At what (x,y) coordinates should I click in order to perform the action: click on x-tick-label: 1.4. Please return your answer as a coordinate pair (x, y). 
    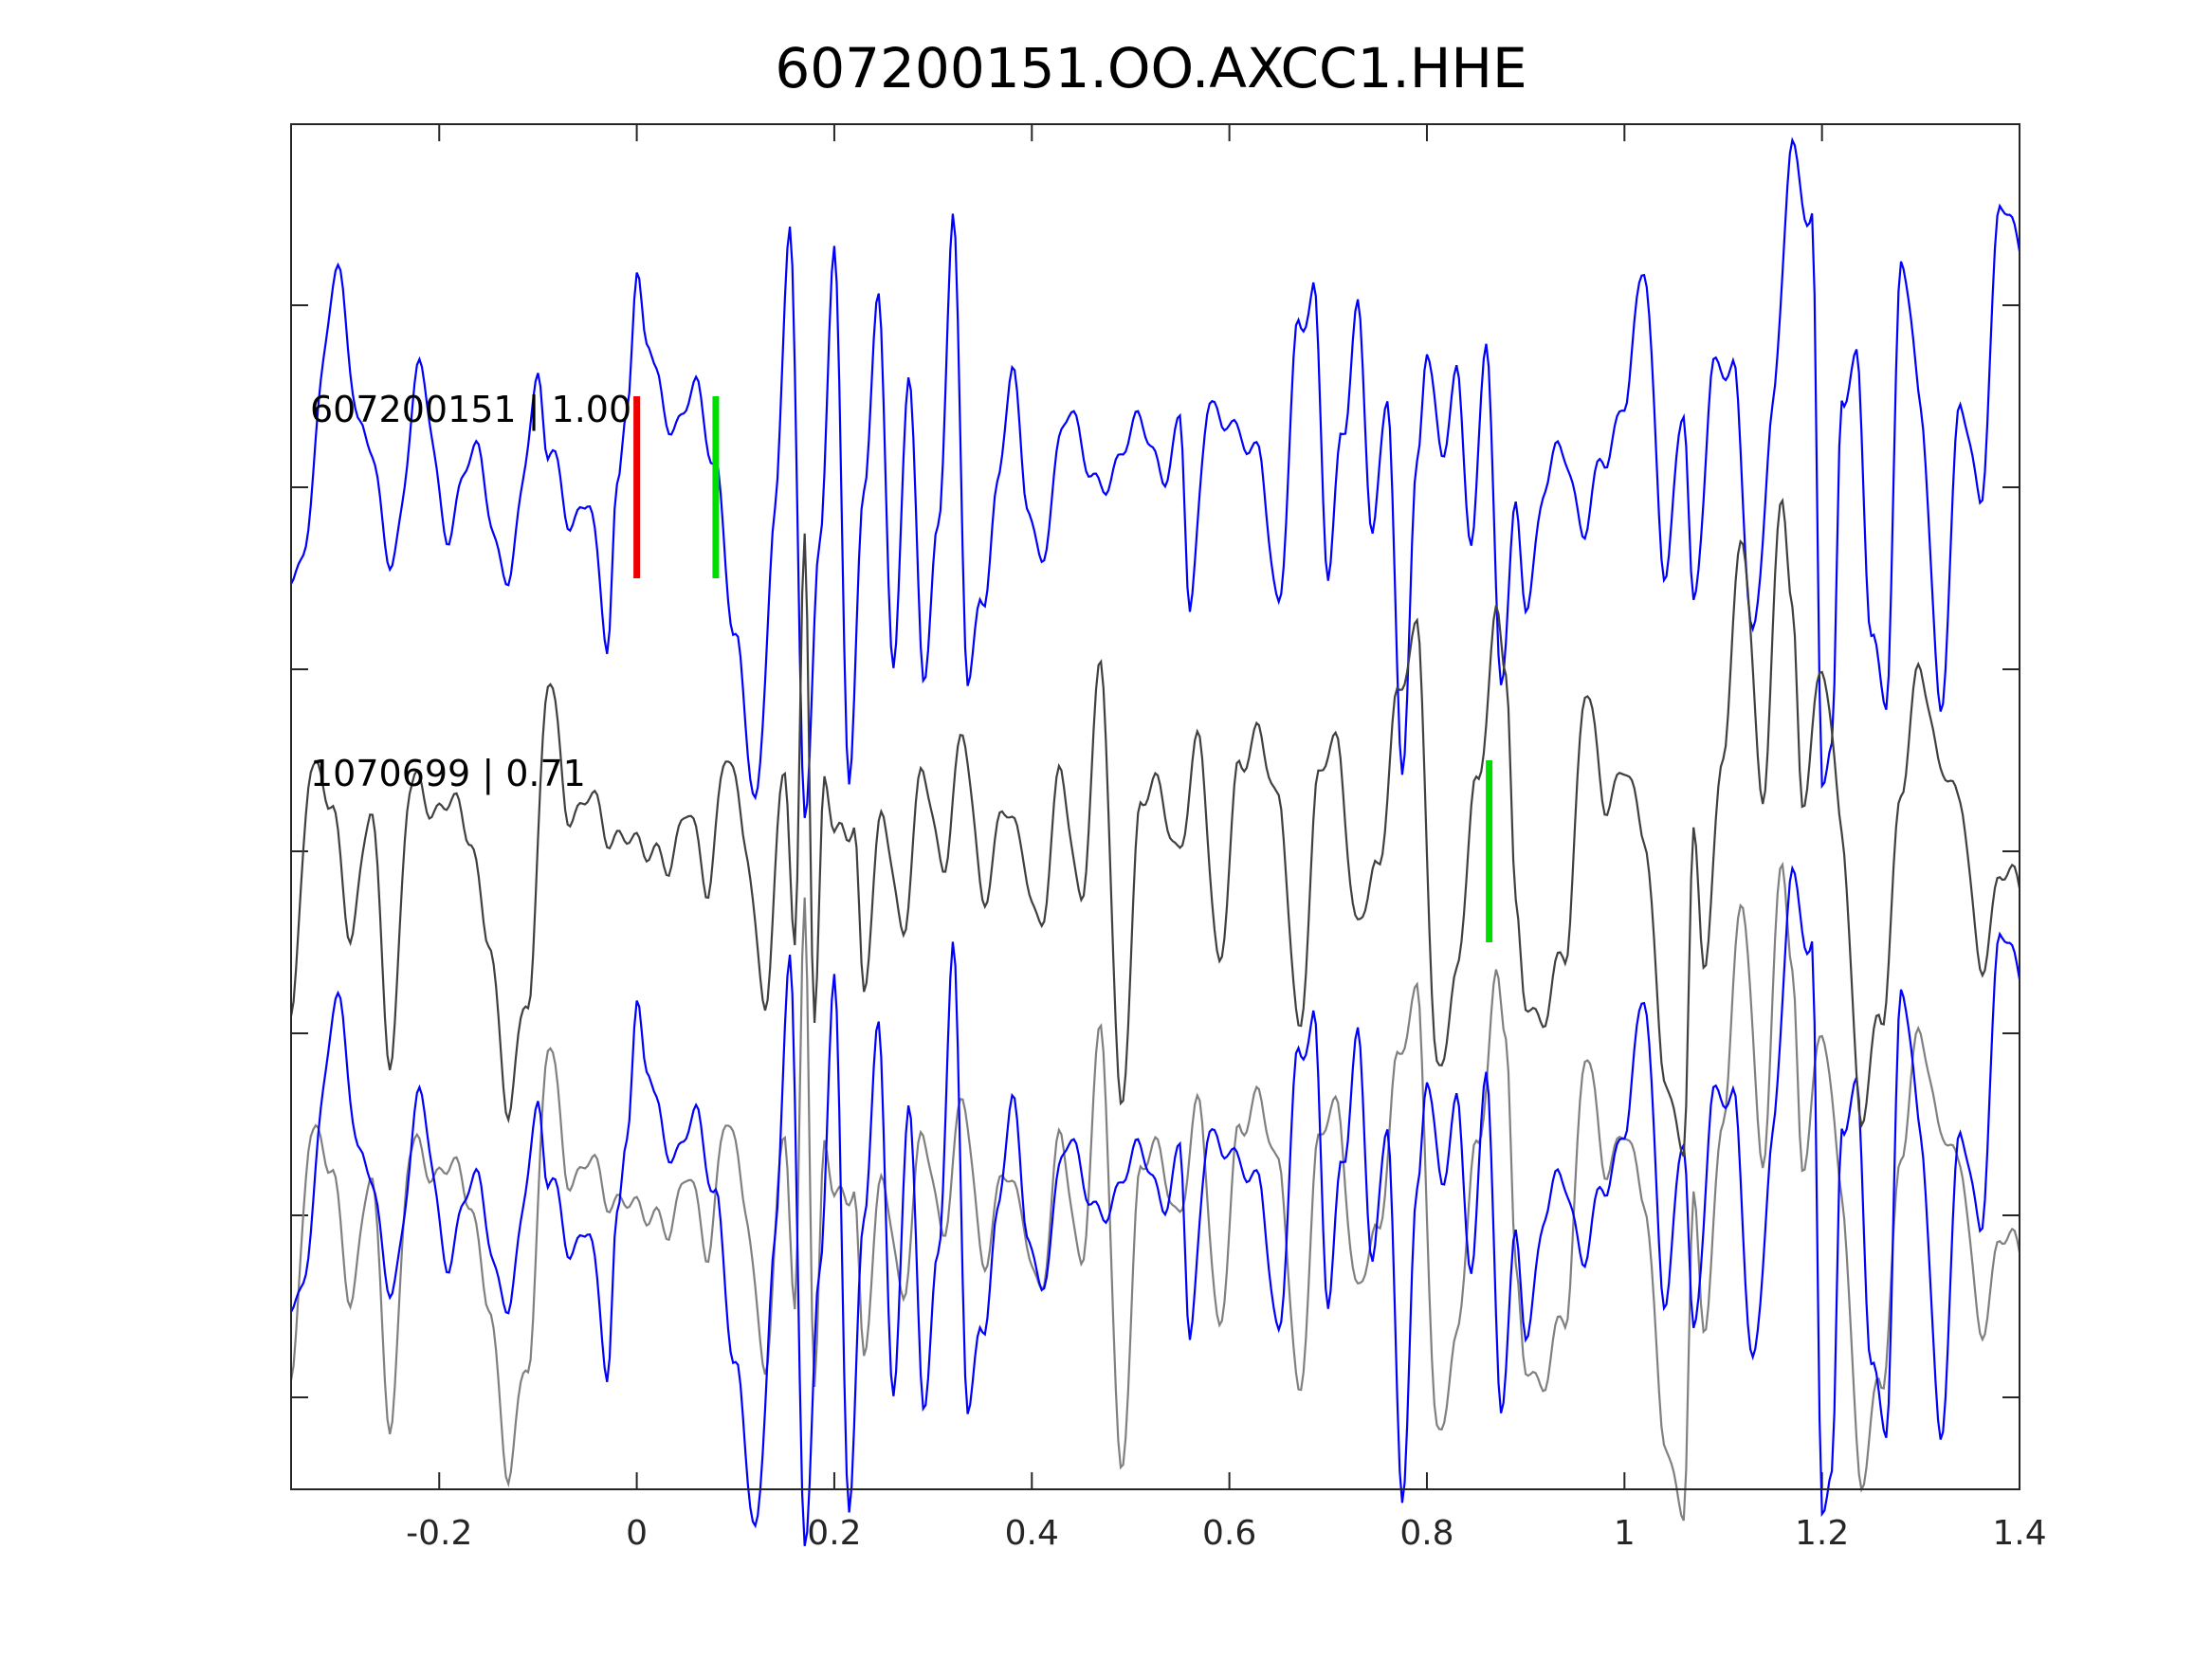
    Looking at the image, I should click on (2019, 1533).